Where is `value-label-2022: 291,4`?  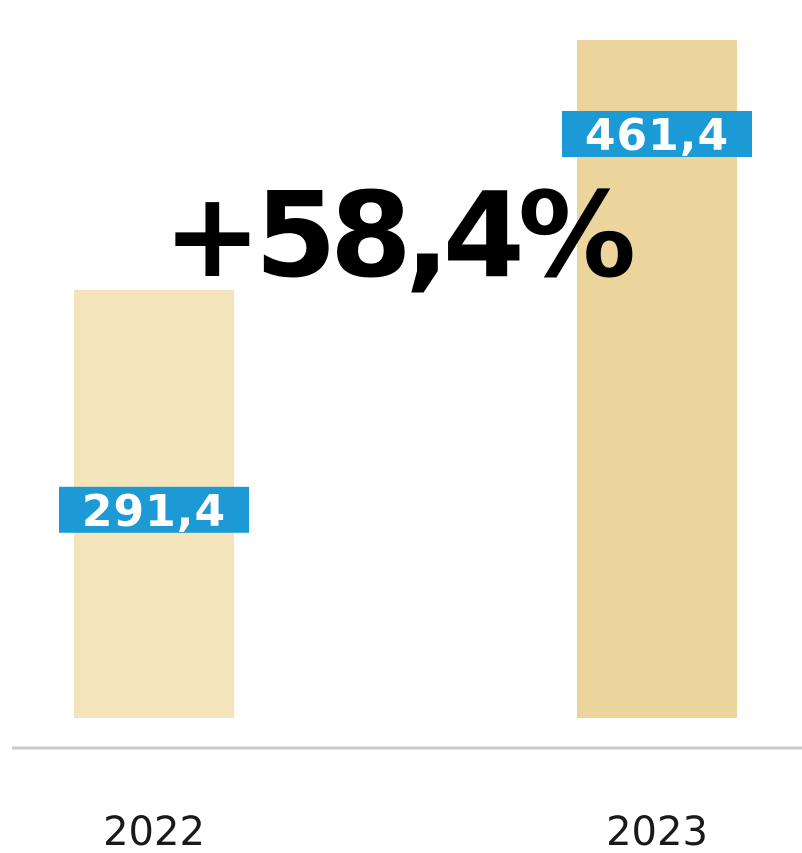
value-label-2022: 291,4 is located at coordinates (154, 511).